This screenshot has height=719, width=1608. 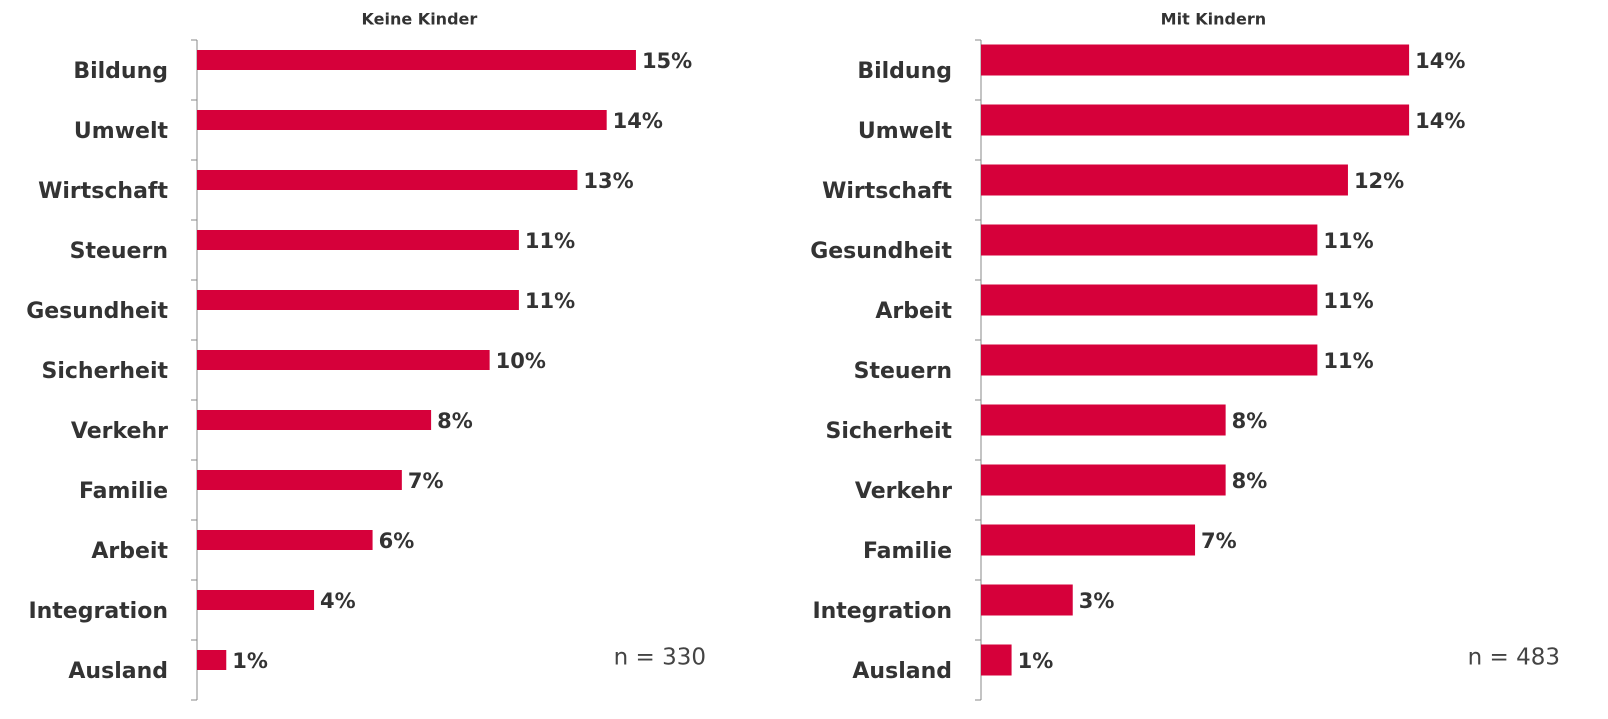 What do you see at coordinates (1213, 19) in the screenshot?
I see `chart-title: Mit Kindern` at bounding box center [1213, 19].